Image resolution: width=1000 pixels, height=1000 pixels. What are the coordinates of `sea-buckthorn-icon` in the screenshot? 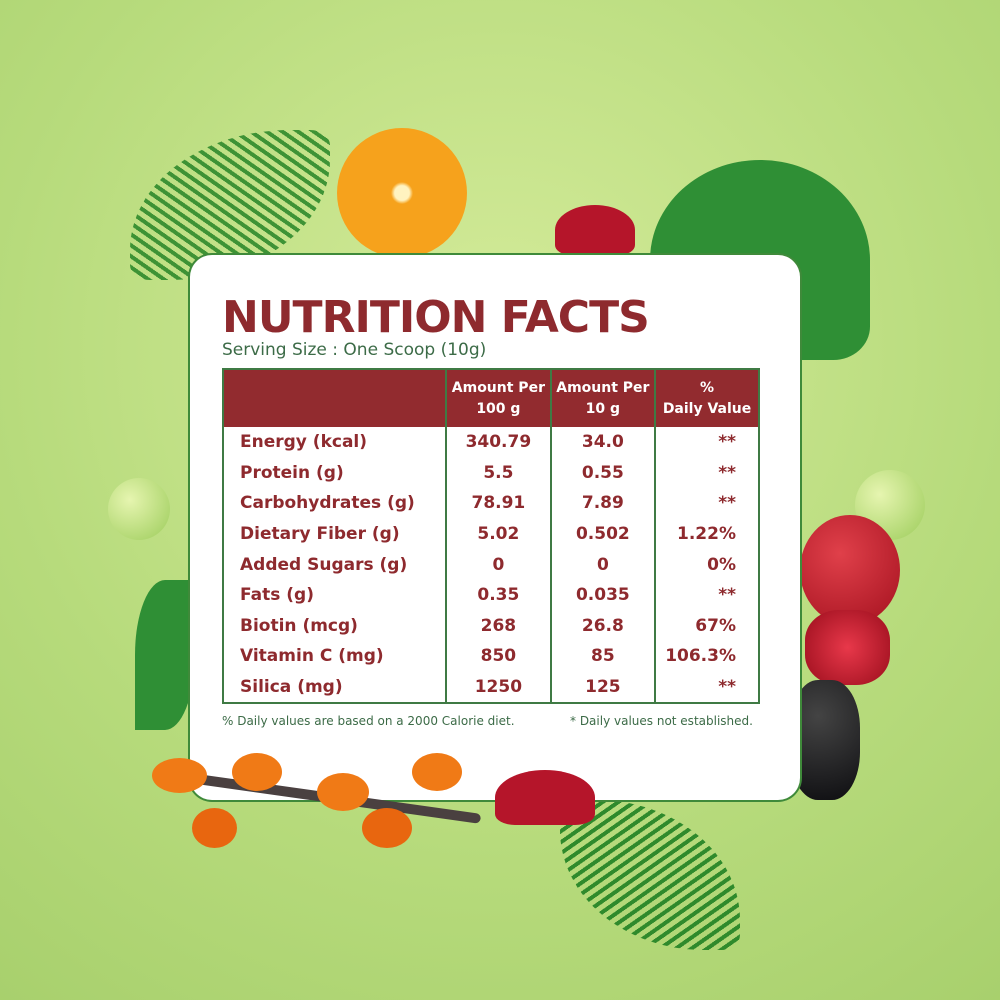 It's located at (322, 803).